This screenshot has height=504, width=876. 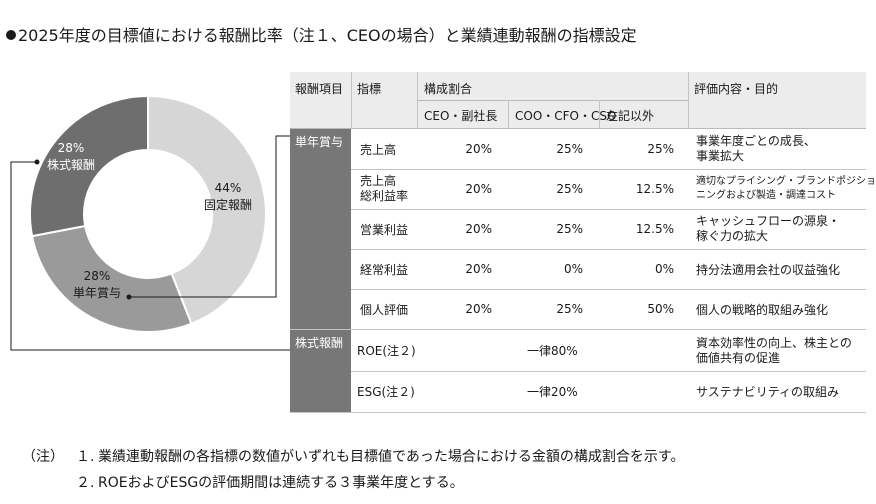 I want to click on table-row-indicator: 売上高, so click(x=378, y=149).